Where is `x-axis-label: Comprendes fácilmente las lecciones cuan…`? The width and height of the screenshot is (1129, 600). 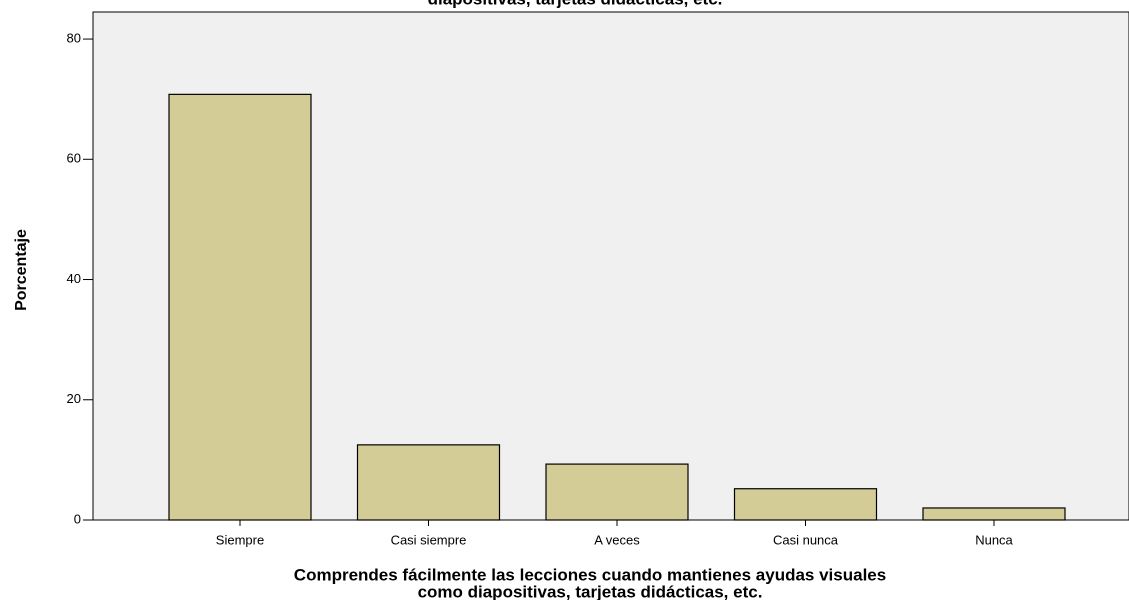
x-axis-label: Comprendes fácilmente las lecciones cuan… is located at coordinates (590, 574).